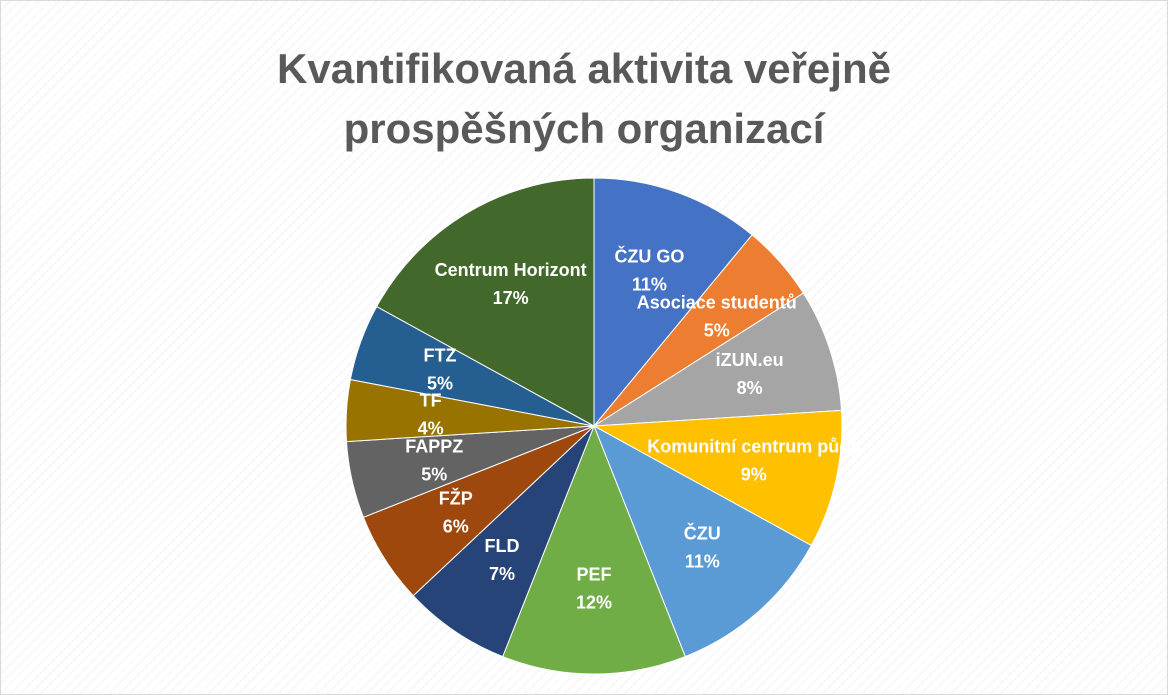  Describe the element at coordinates (754, 446) in the screenshot. I see `slice-label: Komunitní centrum půda` at that location.